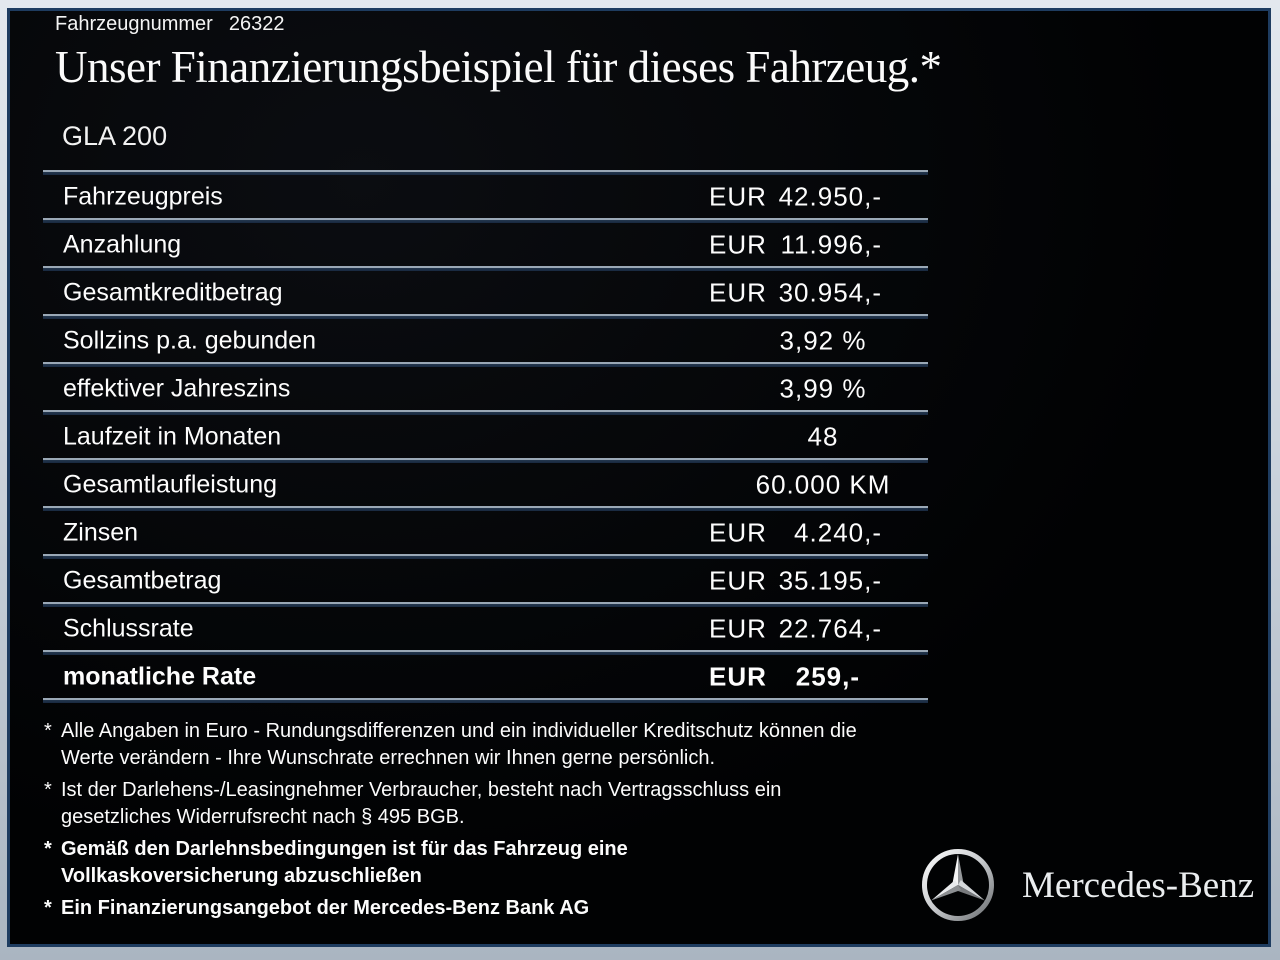 This screenshot has width=1280, height=960. I want to click on row-label: Anzahlung, so click(122, 244).